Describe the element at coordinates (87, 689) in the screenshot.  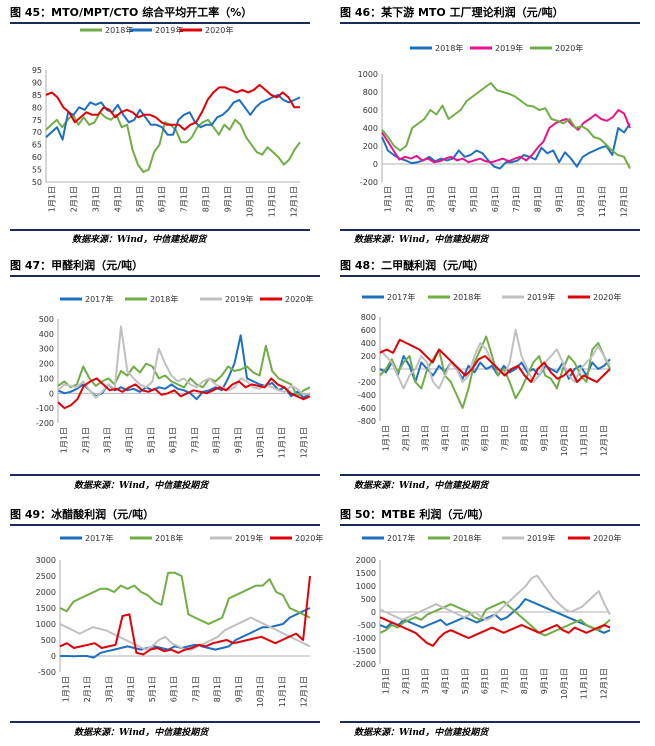
I see `x-tick-label: 2月1日` at that location.